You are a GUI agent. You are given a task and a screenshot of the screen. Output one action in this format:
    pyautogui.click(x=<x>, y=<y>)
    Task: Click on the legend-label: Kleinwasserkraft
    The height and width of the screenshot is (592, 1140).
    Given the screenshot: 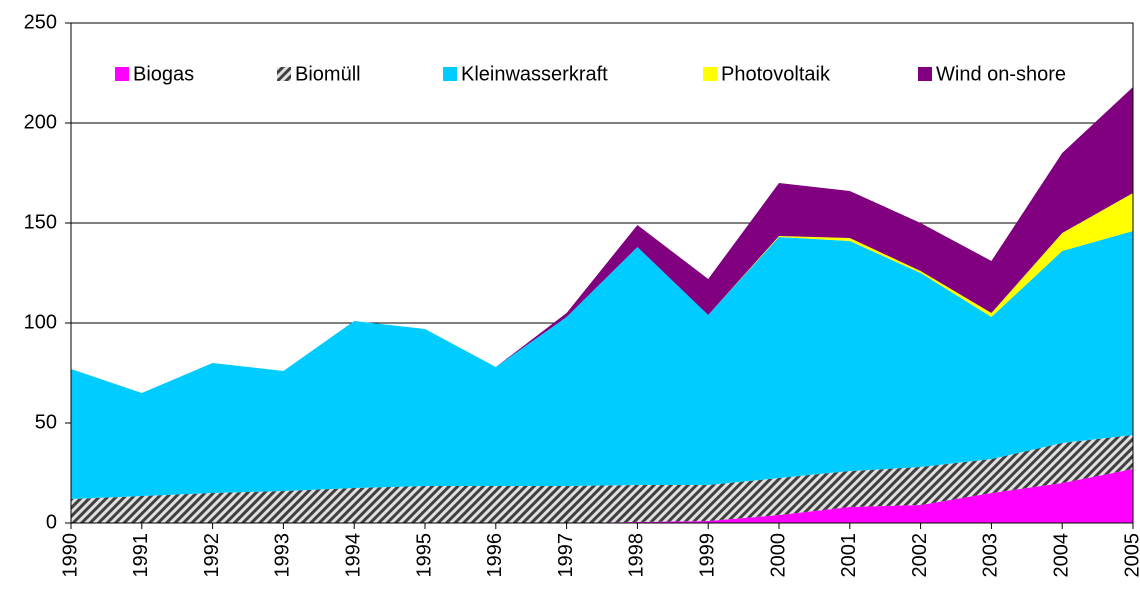 What is the action you would take?
    pyautogui.click(x=534, y=74)
    